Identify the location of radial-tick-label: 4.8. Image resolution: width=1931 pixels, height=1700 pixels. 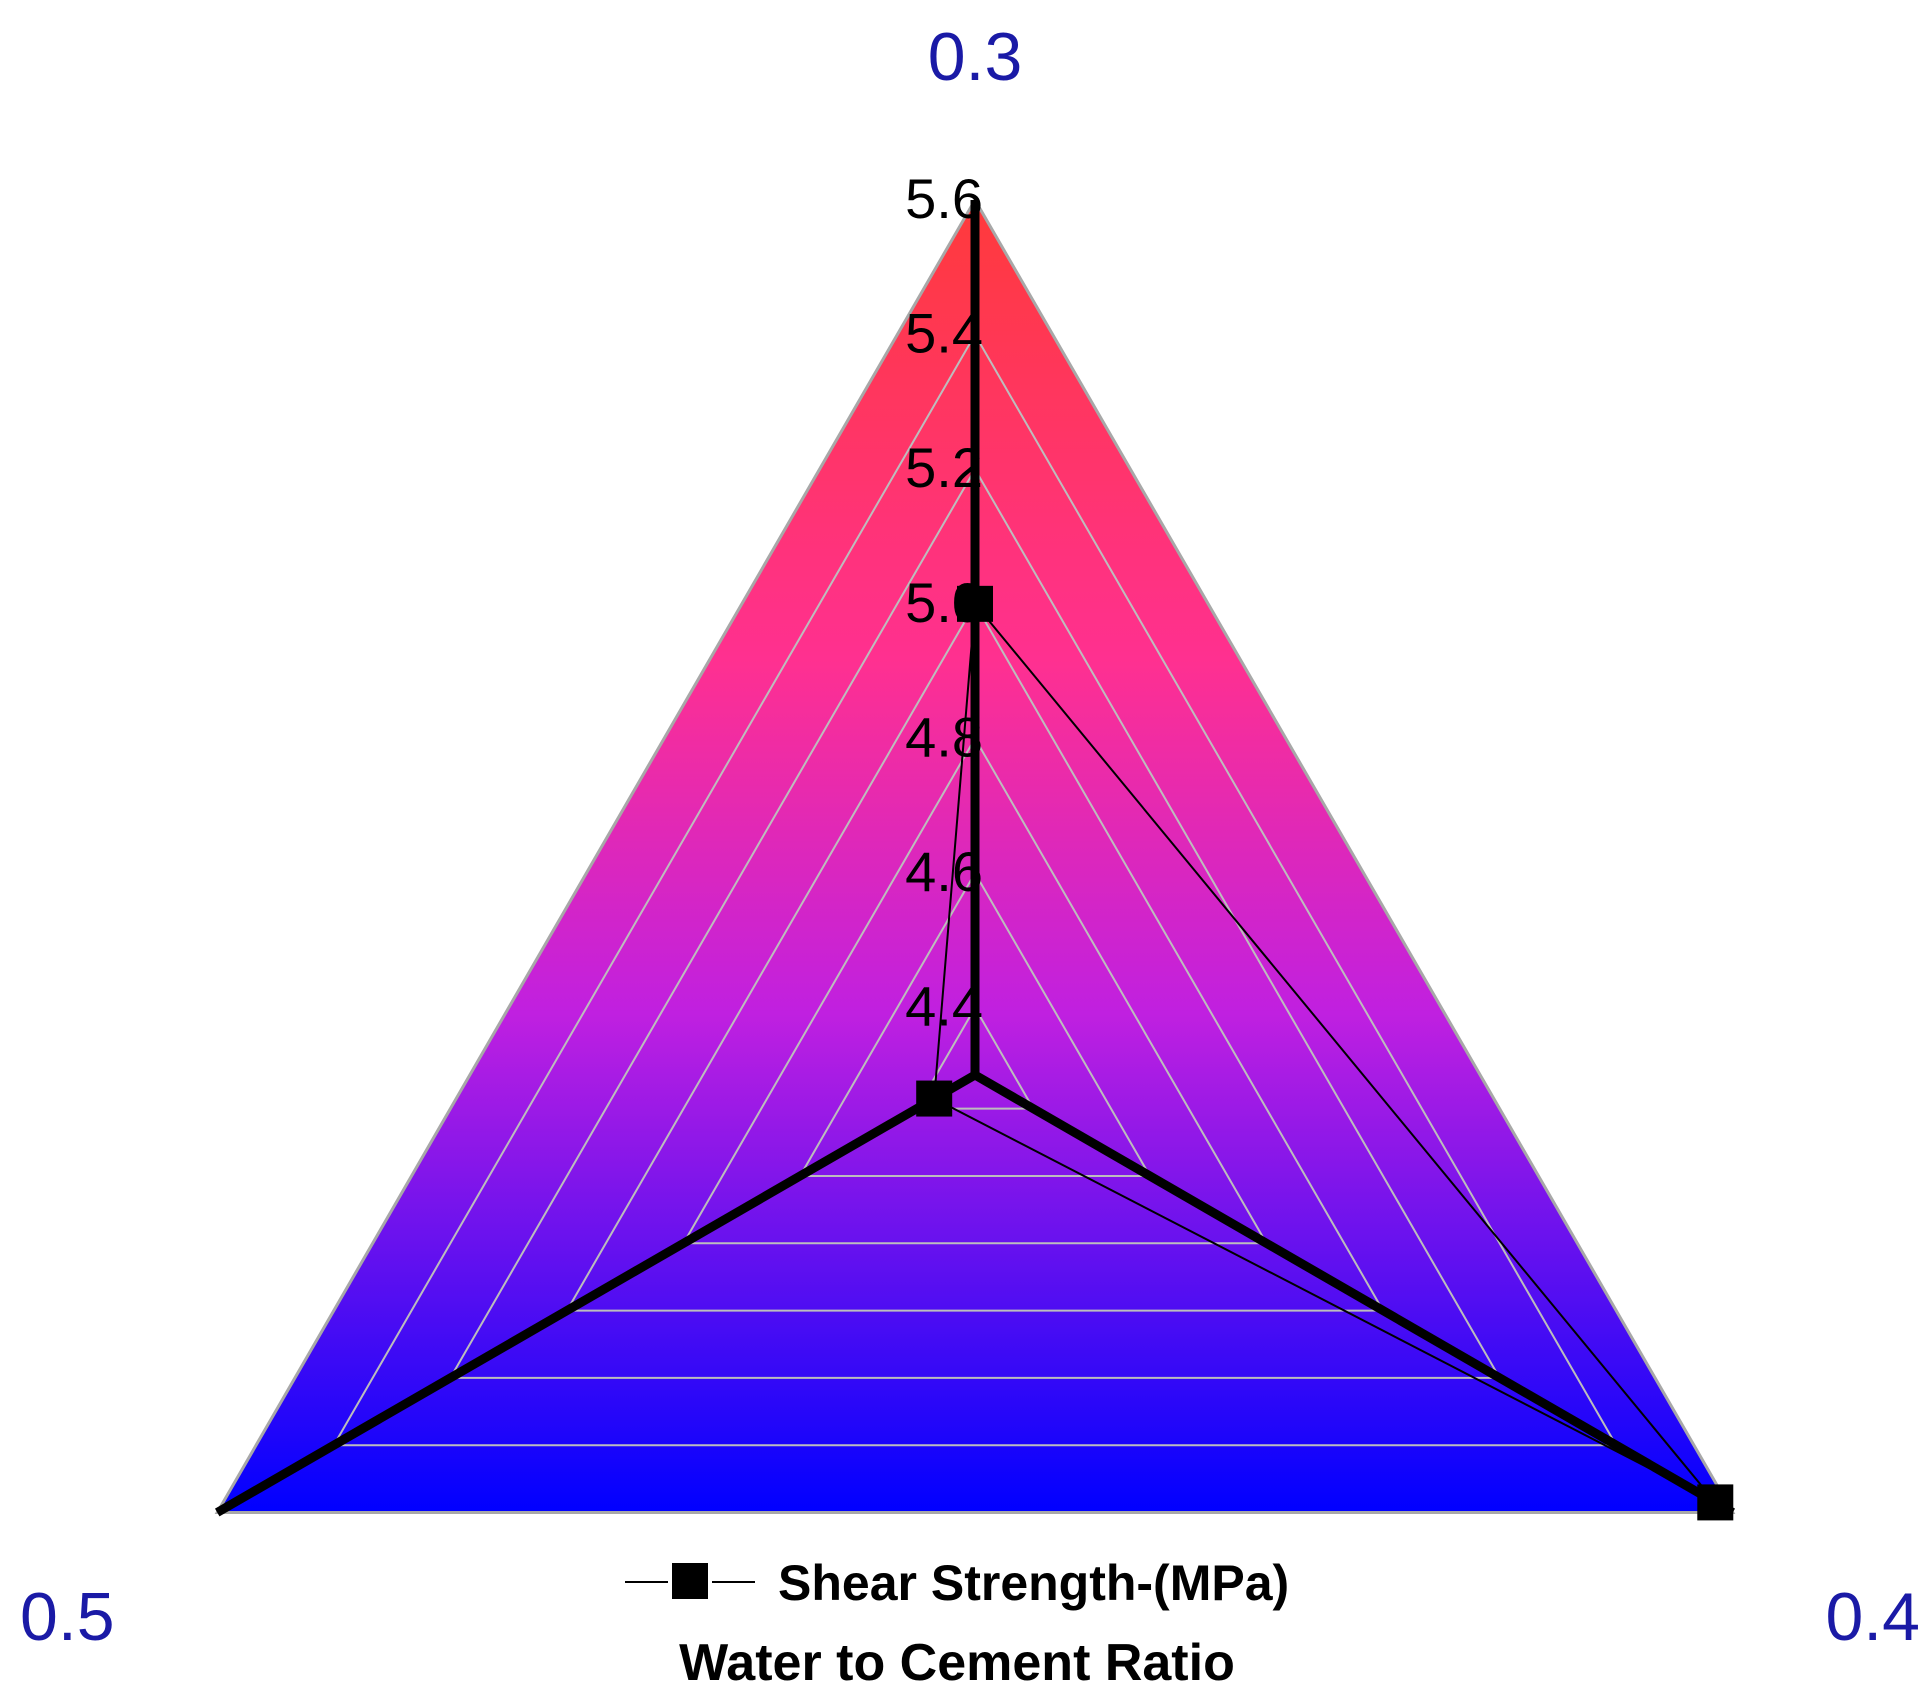
(944, 736).